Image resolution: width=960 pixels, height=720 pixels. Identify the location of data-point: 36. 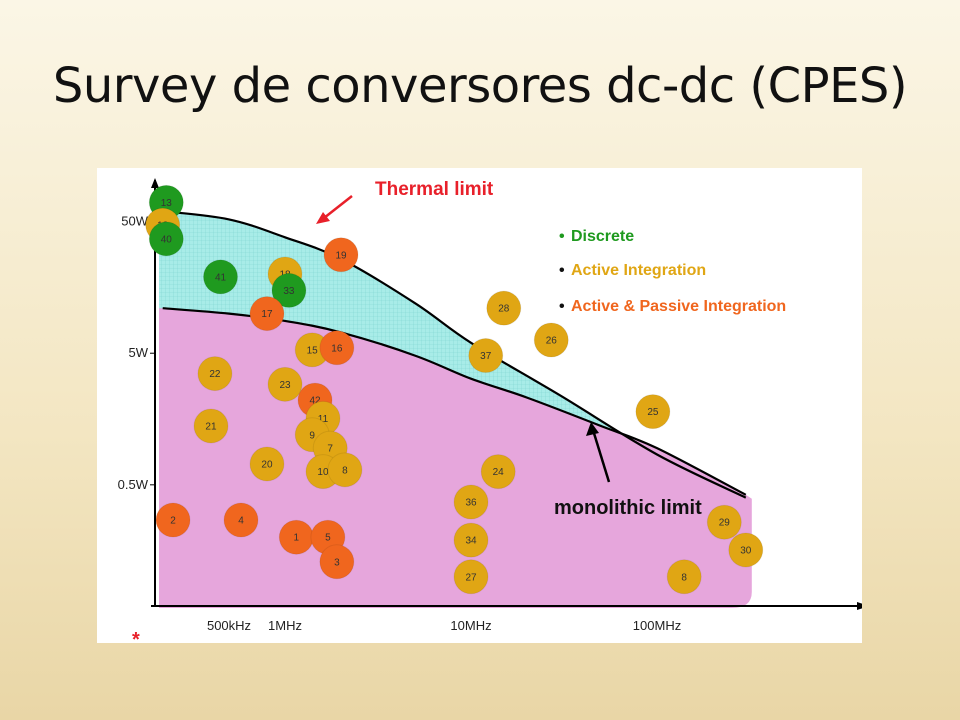
(471, 502).